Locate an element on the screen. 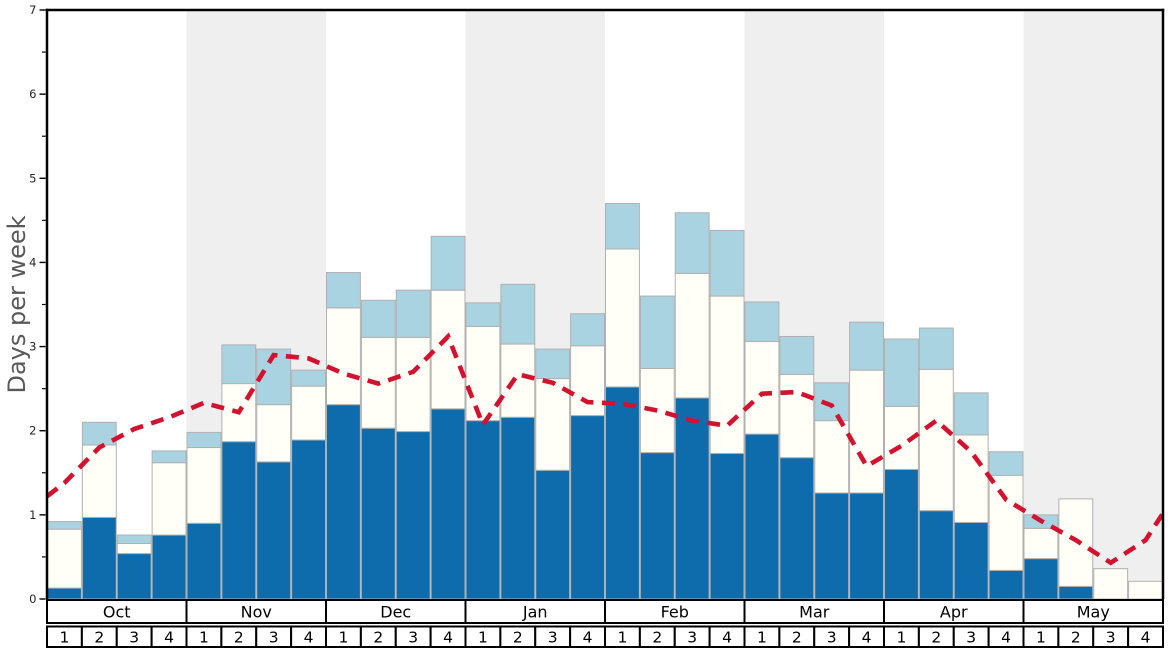 Image resolution: width=1168 pixels, height=648 pixels. bar-apr-w4-white-segment is located at coordinates (1006, 522).